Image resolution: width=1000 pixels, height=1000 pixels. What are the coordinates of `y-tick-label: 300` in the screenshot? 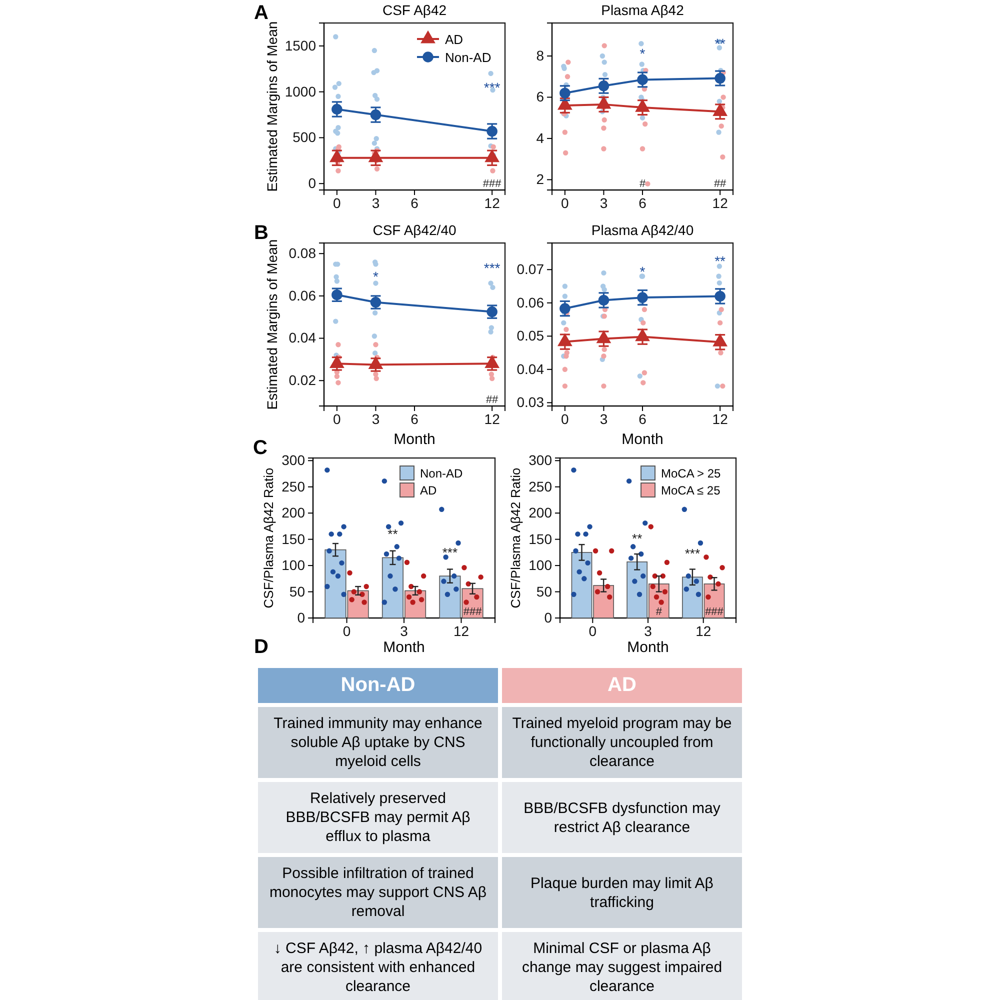 It's located at (294, 460).